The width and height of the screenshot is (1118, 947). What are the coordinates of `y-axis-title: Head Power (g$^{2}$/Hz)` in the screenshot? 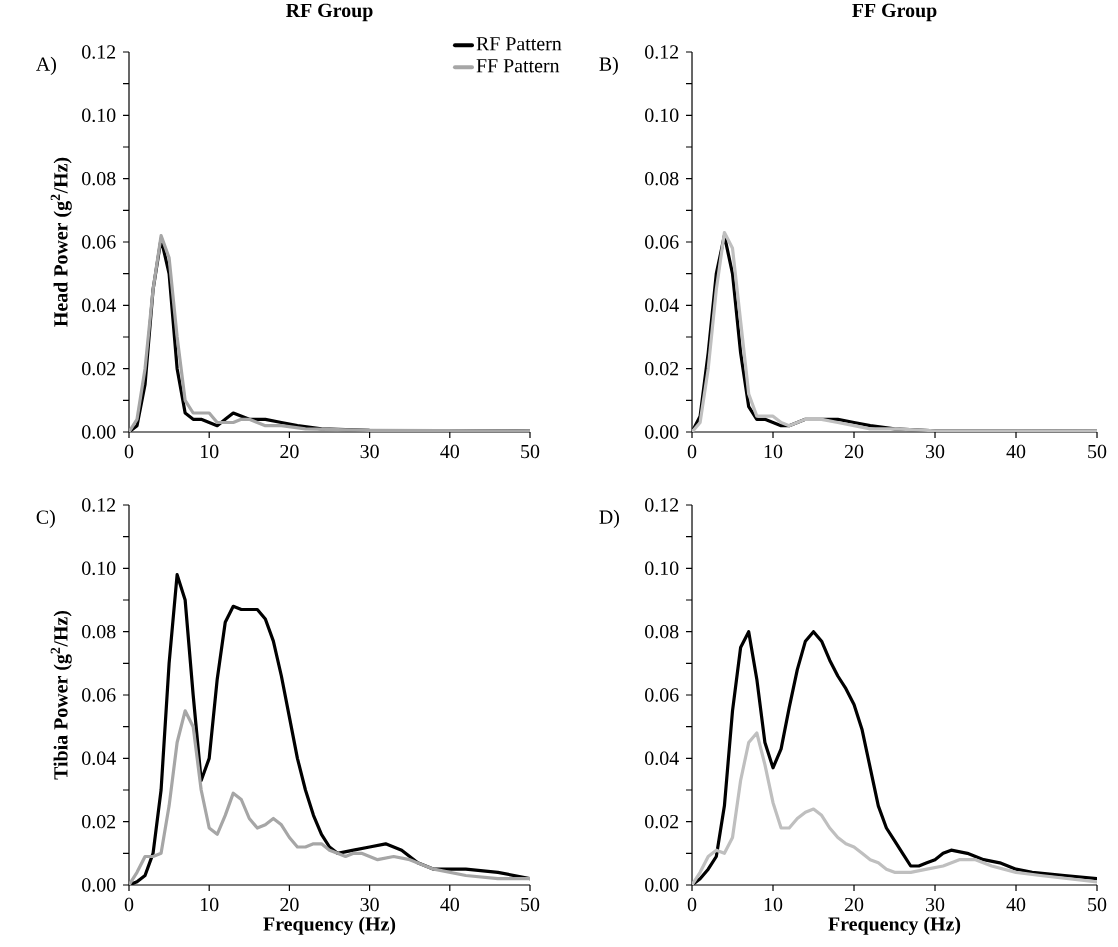 It's located at (61, 242).